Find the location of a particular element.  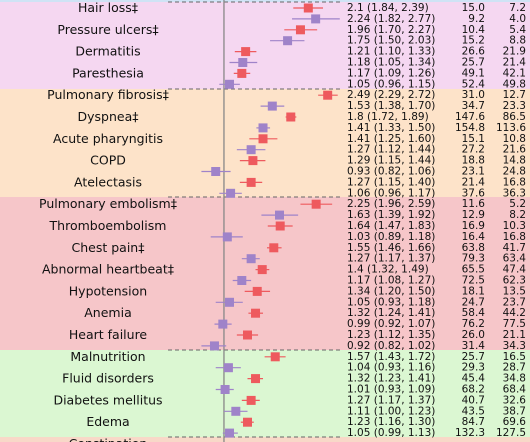

count-2: 5.2 is located at coordinates (517, 204).